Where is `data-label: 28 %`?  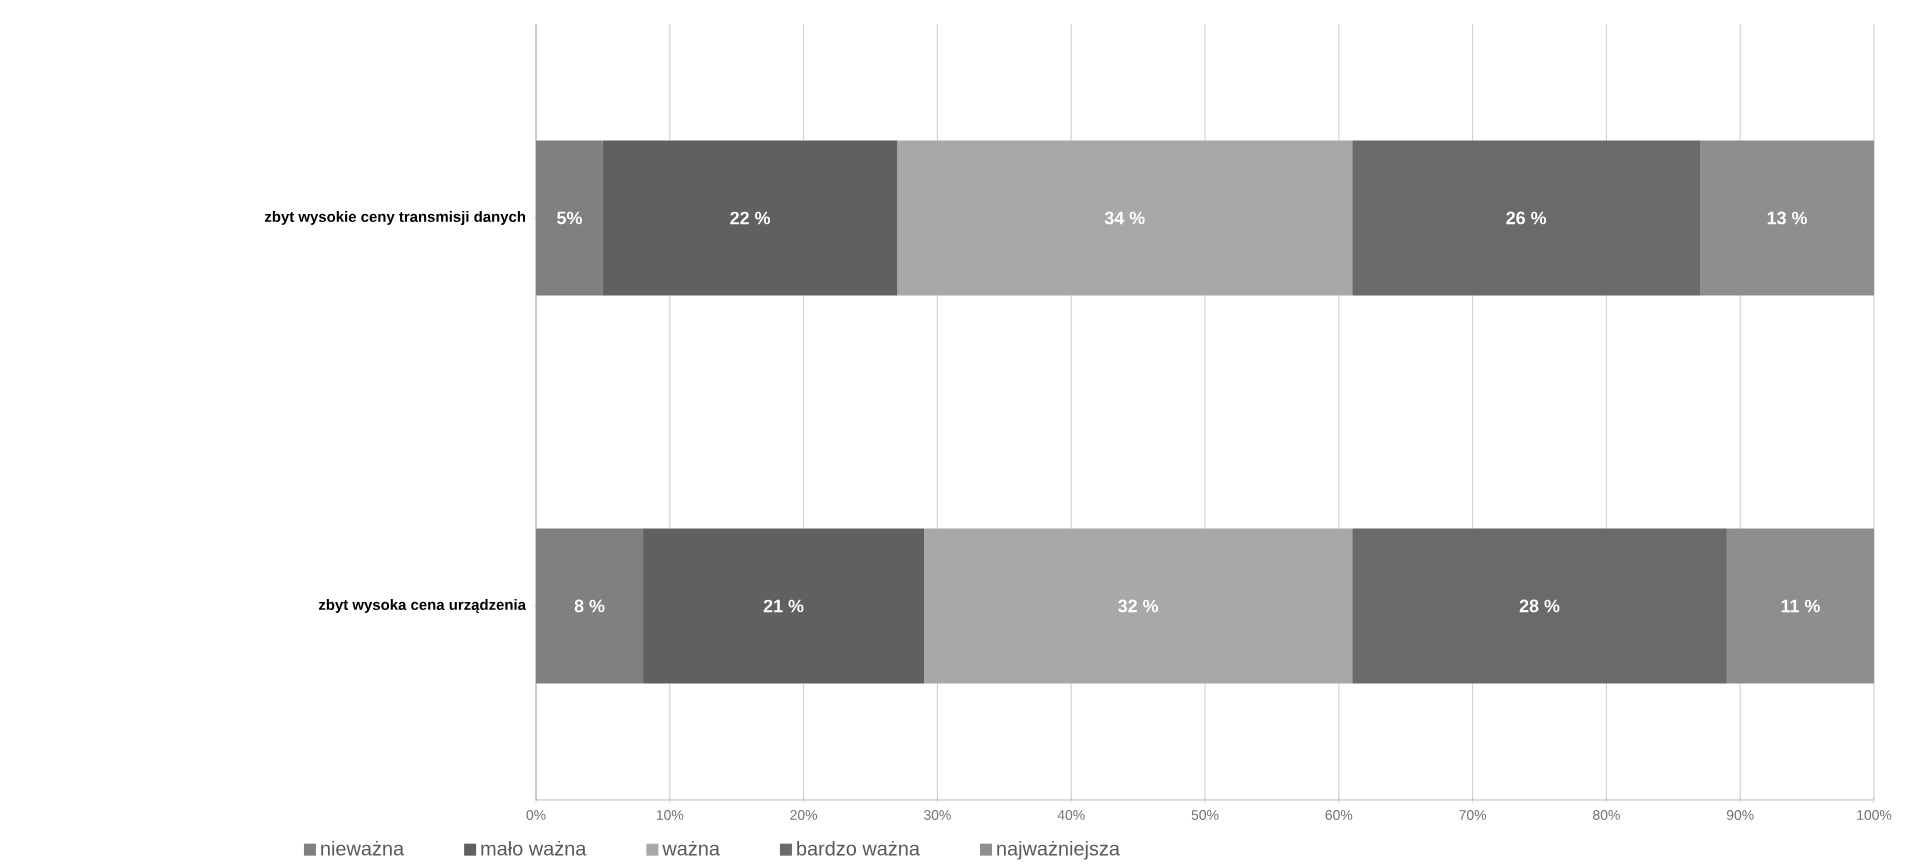
data-label: 28 % is located at coordinates (1539, 606).